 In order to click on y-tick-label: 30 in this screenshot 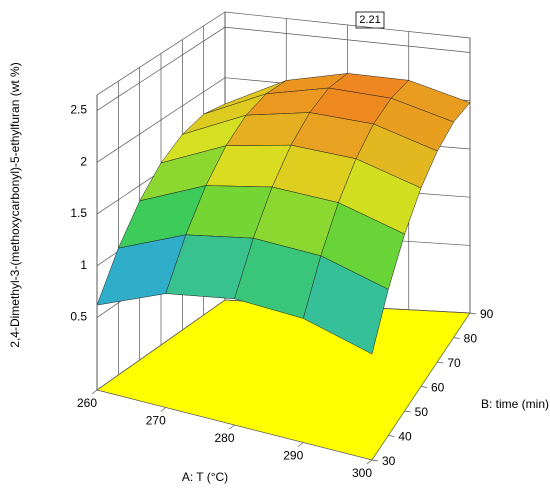, I will do `click(389, 461)`.